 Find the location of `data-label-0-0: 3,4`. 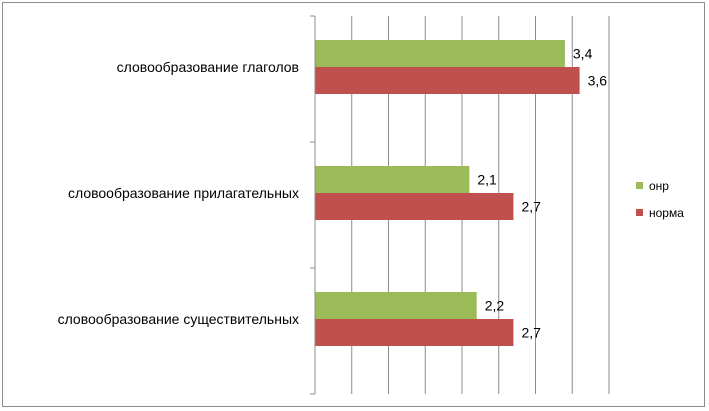

data-label-0-0: 3,4 is located at coordinates (583, 54).